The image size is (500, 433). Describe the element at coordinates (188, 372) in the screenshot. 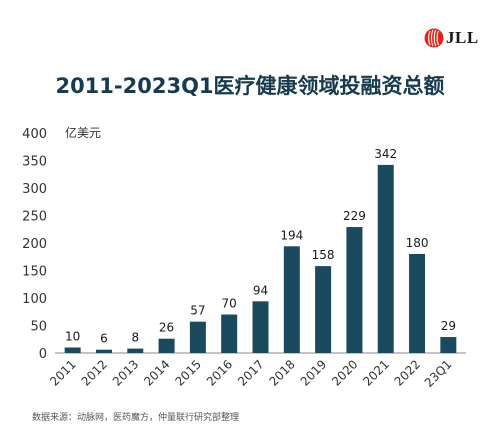

I see `x-tick-label: 2015` at that location.